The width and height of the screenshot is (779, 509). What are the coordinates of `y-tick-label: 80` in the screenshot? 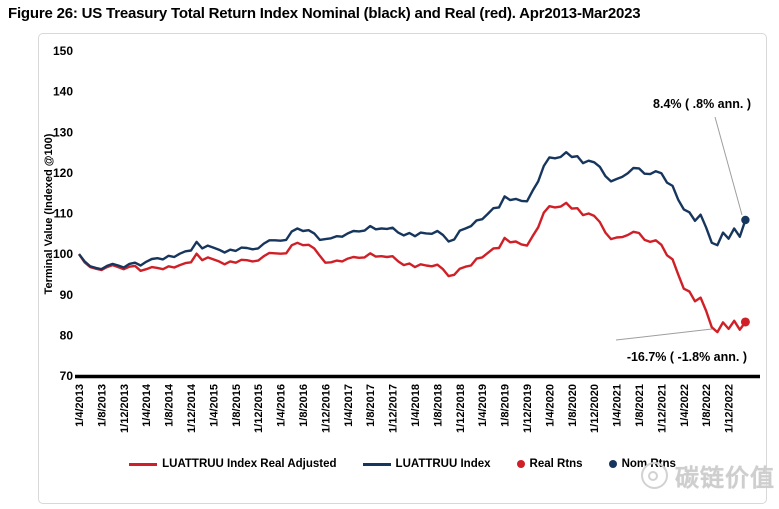 It's located at (67, 335).